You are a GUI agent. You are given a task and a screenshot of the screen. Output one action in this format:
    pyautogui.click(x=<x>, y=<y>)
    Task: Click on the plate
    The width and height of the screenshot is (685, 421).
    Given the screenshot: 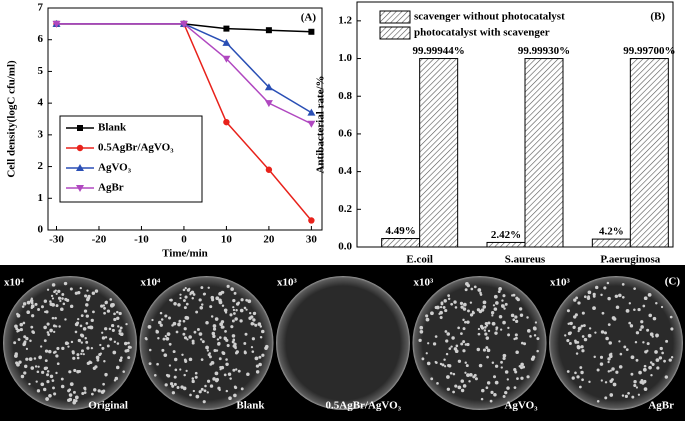 What is the action you would take?
    pyautogui.click(x=616, y=343)
    